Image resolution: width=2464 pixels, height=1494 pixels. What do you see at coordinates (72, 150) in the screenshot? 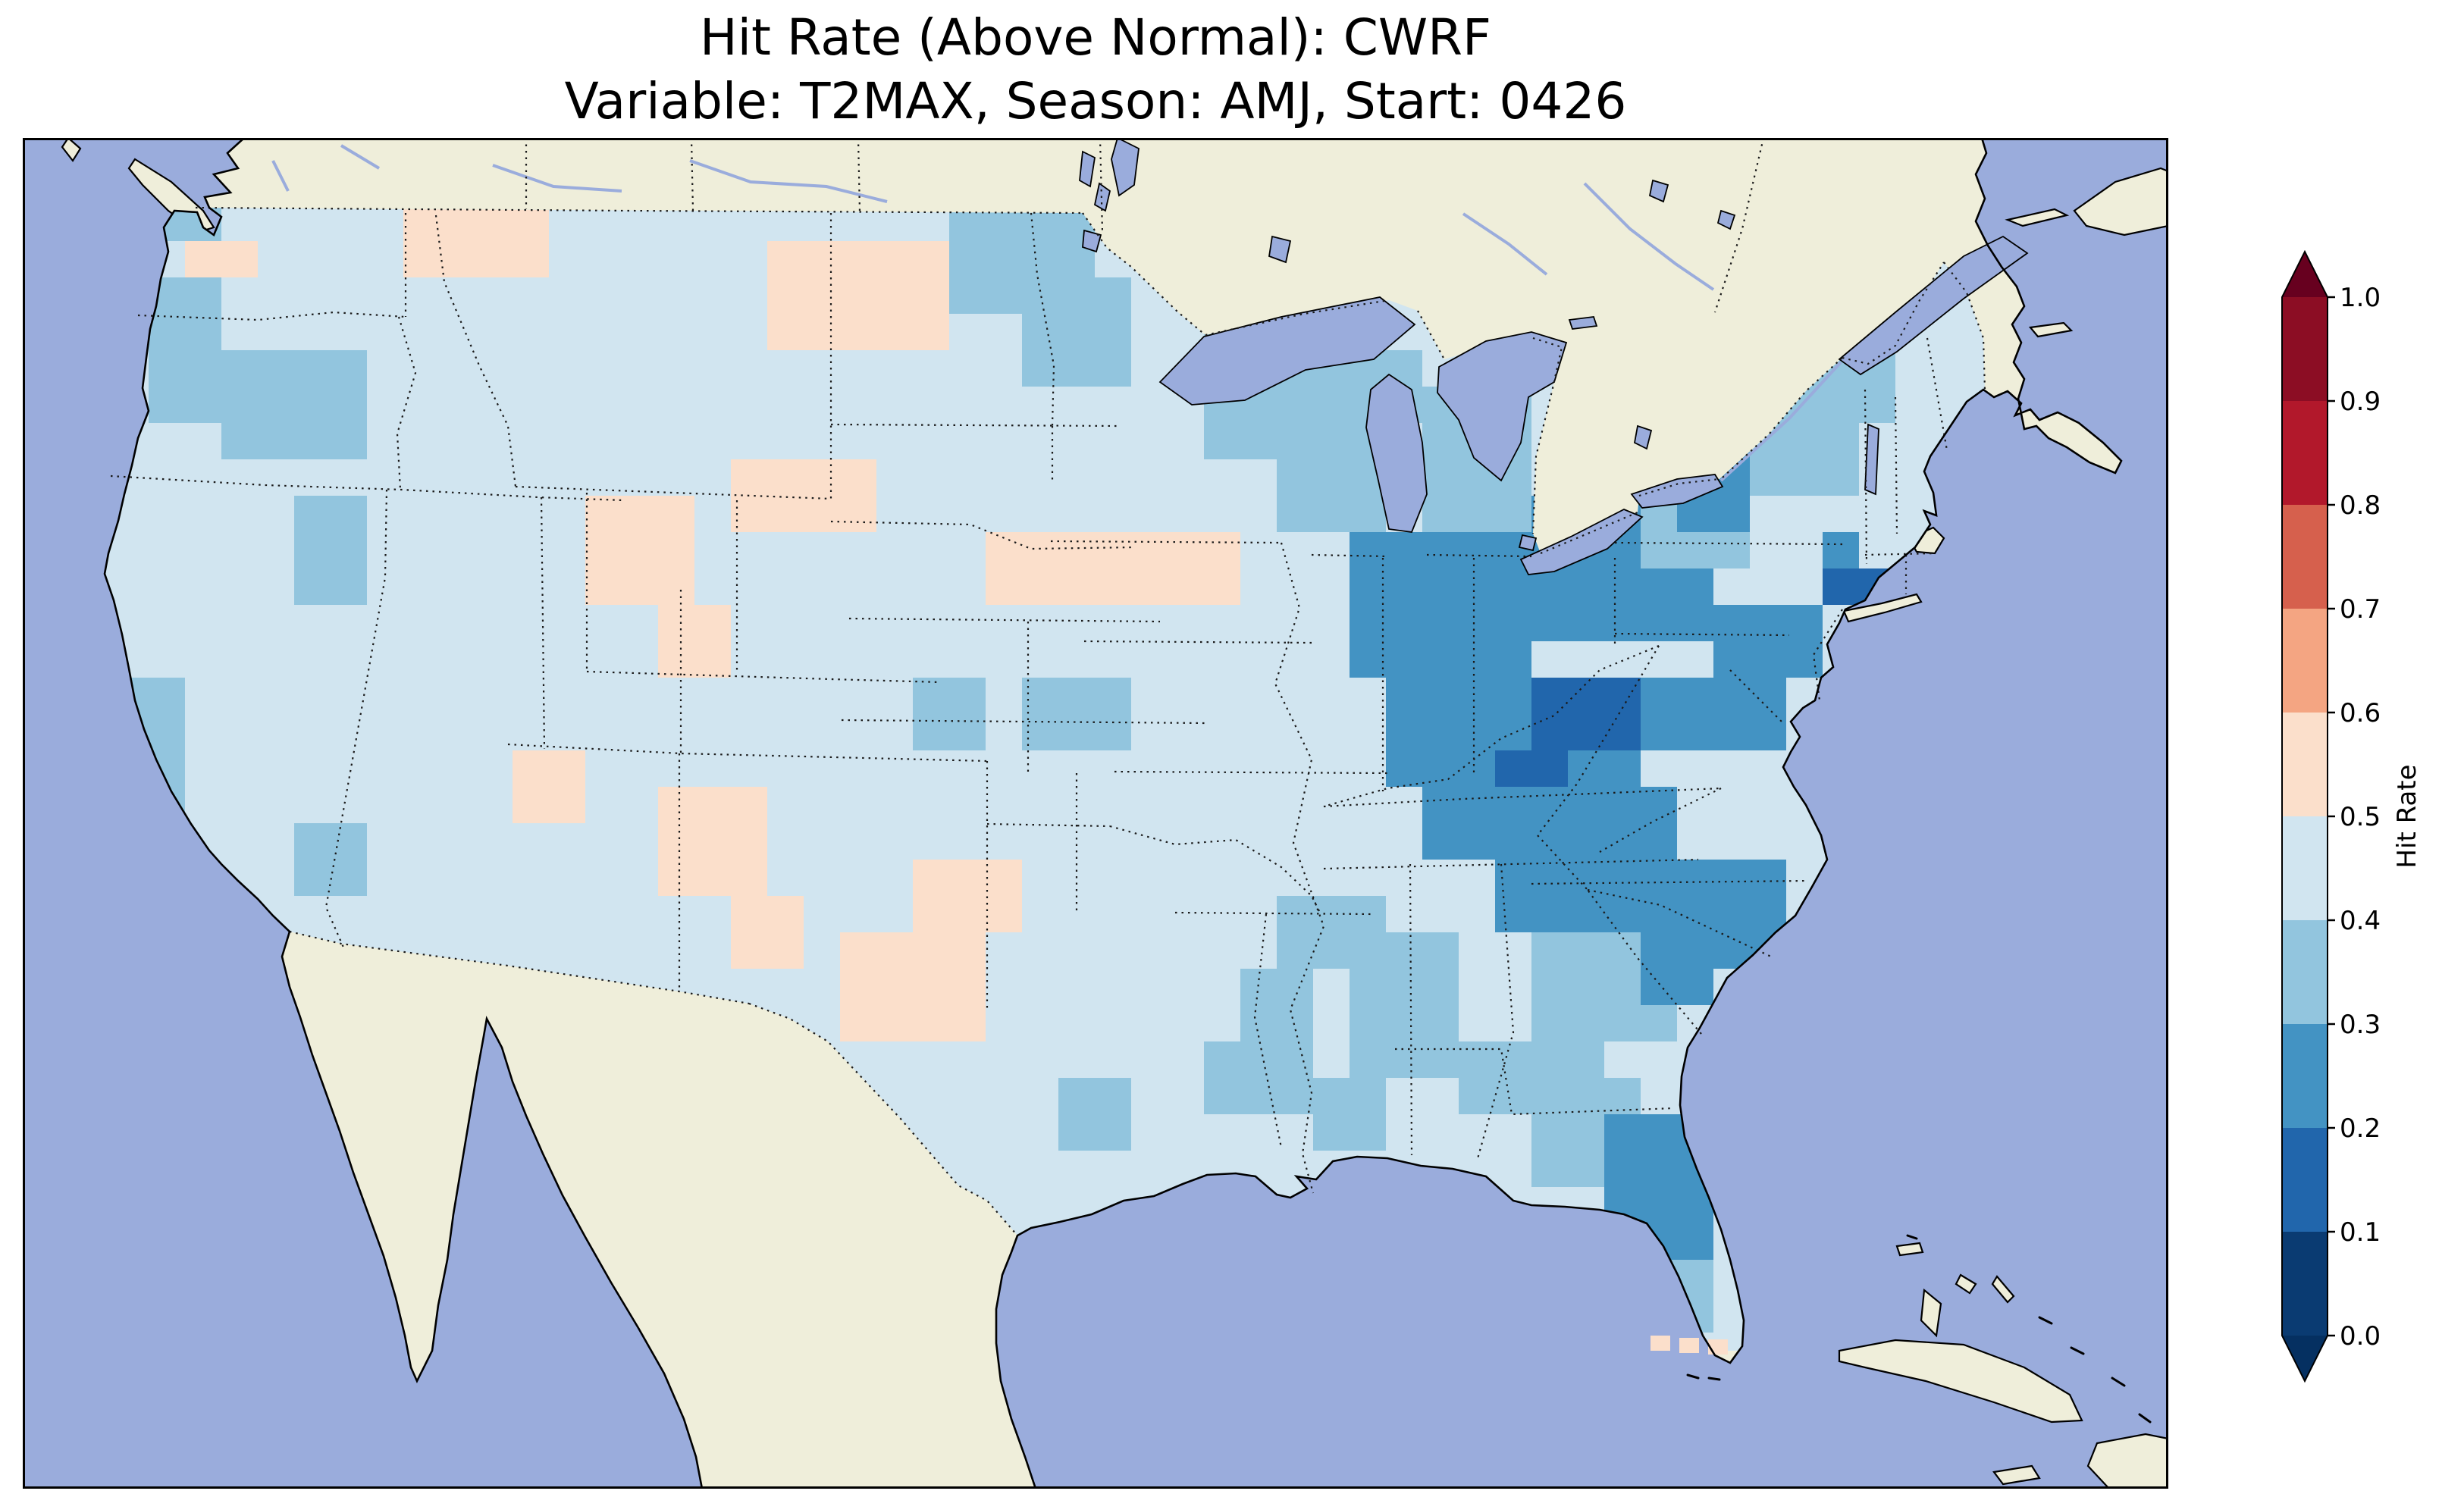
I see `haida-gwaii` at bounding box center [72, 150].